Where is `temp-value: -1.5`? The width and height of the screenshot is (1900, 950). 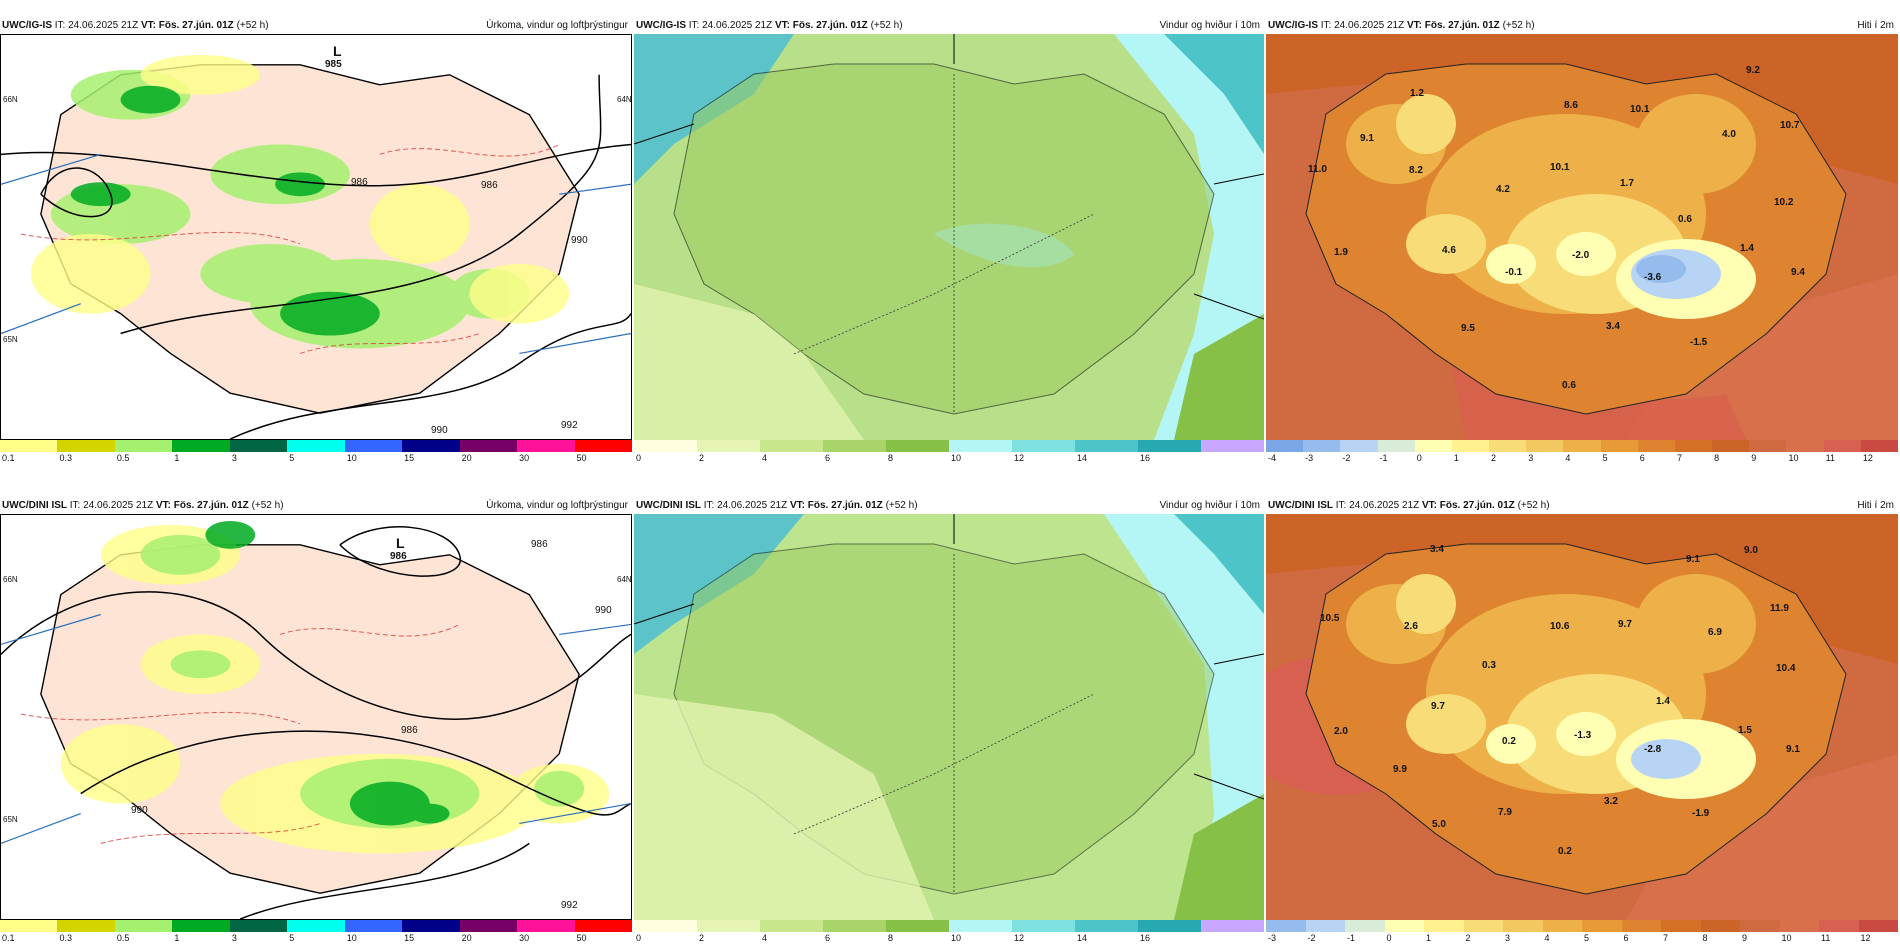 temp-value: -1.5 is located at coordinates (1699, 342).